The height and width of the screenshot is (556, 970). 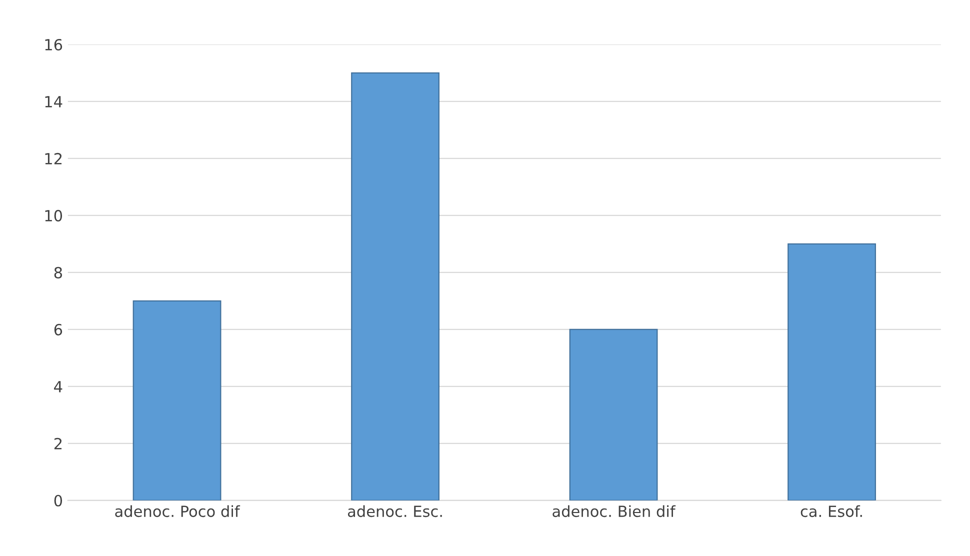 I want to click on y-tick-label: 14, so click(x=53, y=102).